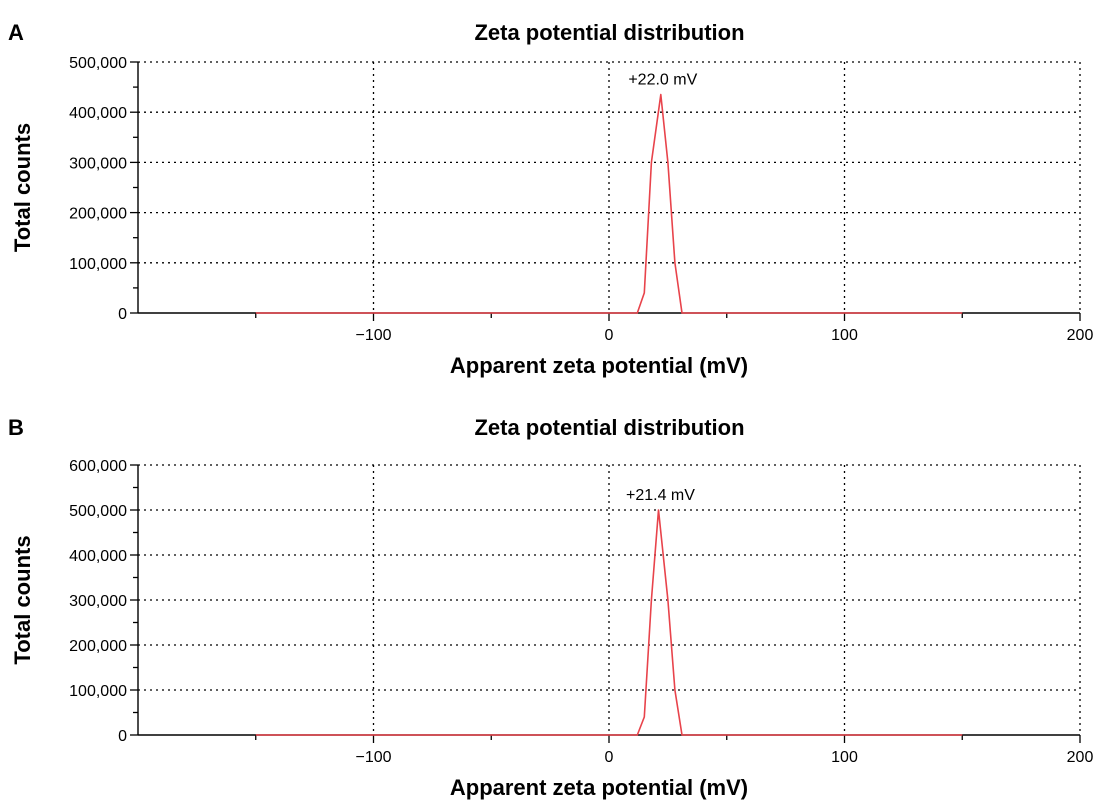  What do you see at coordinates (98, 466) in the screenshot?
I see `y-tick-label: 600,000` at bounding box center [98, 466].